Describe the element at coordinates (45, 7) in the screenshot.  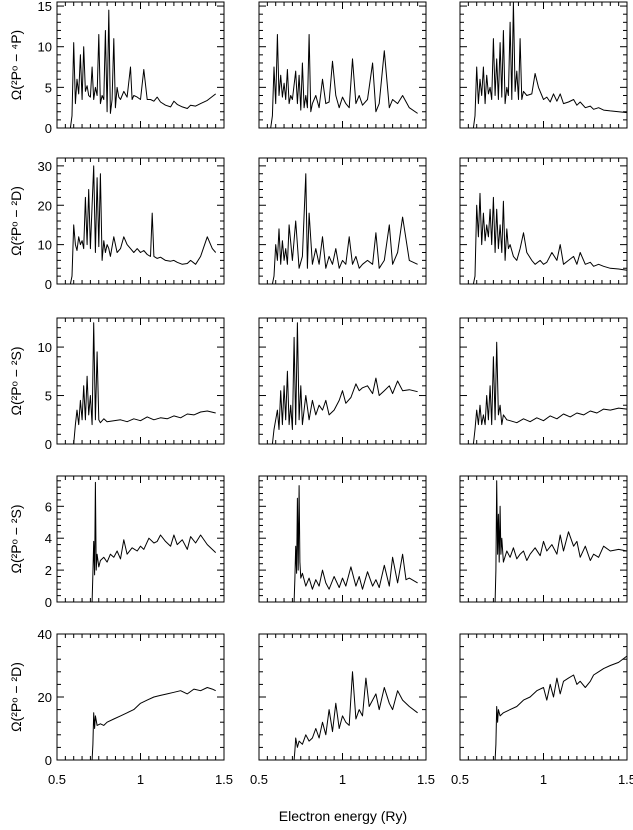
I see `y-tick-label: 15` at that location.